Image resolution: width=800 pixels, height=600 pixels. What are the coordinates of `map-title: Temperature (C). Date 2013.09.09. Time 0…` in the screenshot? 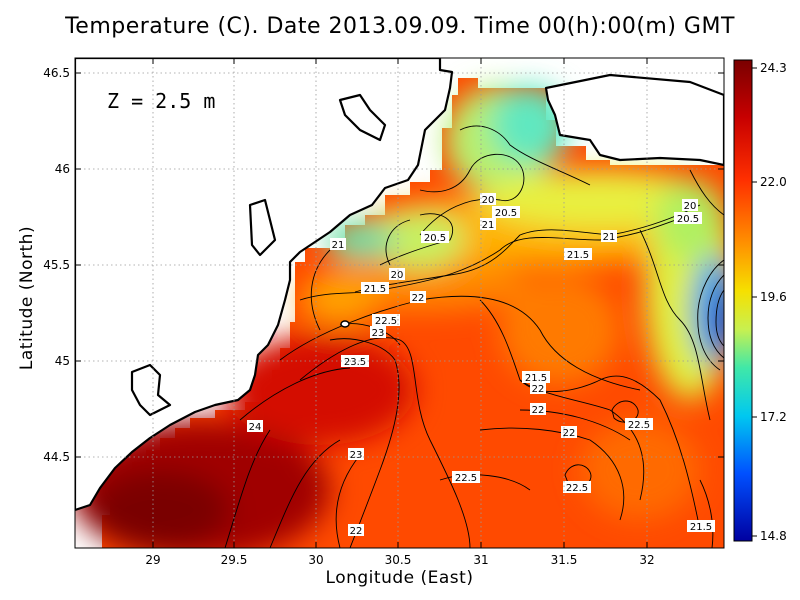 It's located at (400, 26).